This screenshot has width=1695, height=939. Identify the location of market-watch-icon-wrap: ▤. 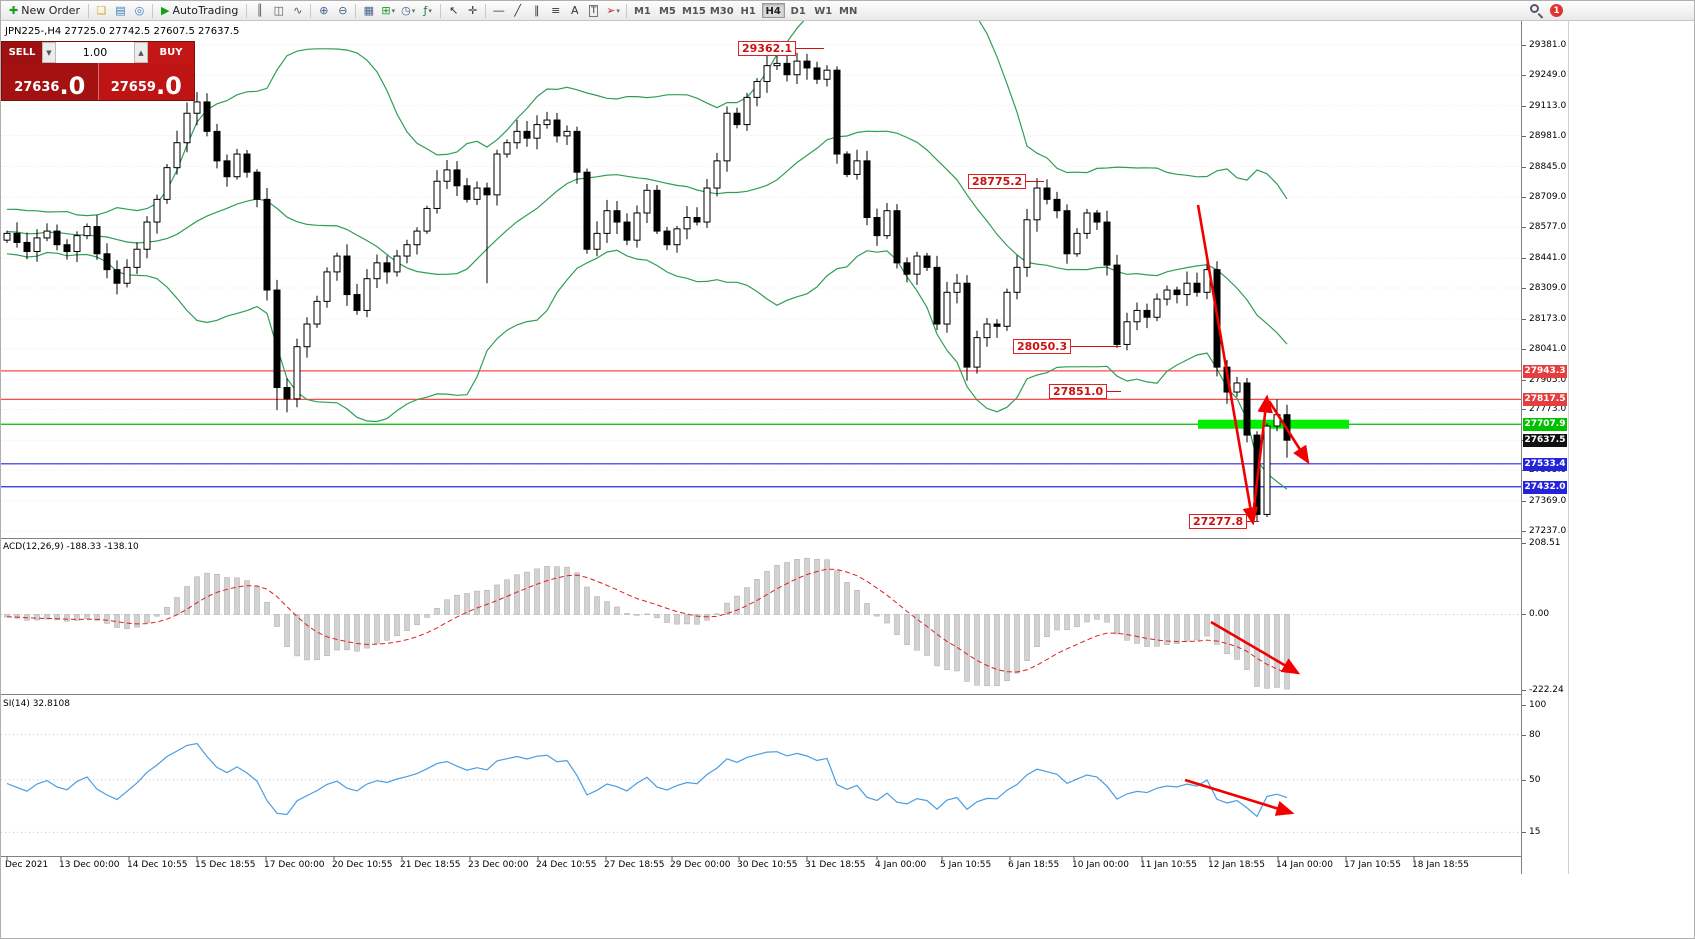
(120, 10).